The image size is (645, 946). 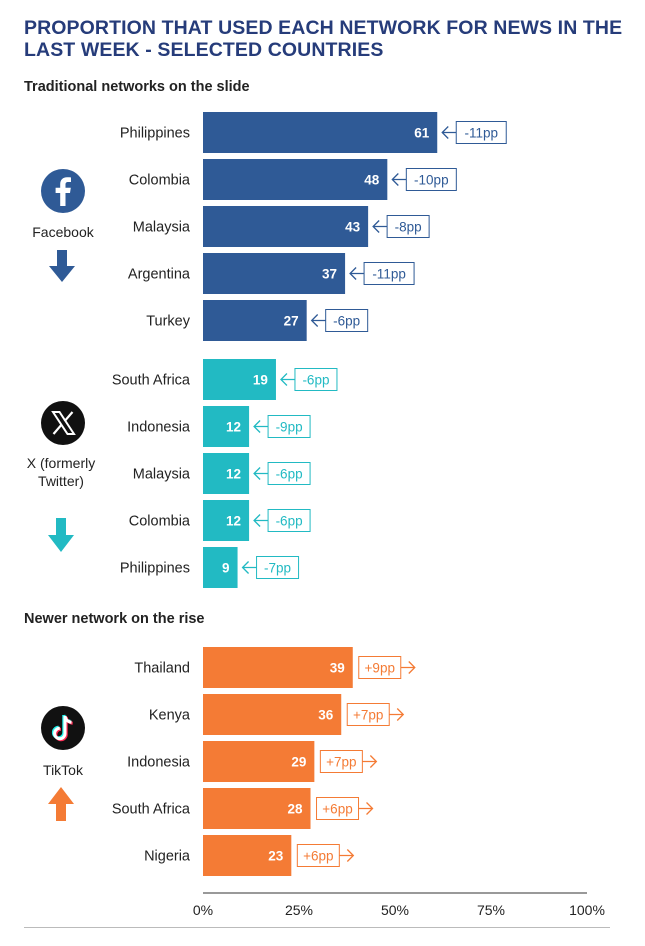 I want to click on change-label: -7pp, so click(x=277, y=568).